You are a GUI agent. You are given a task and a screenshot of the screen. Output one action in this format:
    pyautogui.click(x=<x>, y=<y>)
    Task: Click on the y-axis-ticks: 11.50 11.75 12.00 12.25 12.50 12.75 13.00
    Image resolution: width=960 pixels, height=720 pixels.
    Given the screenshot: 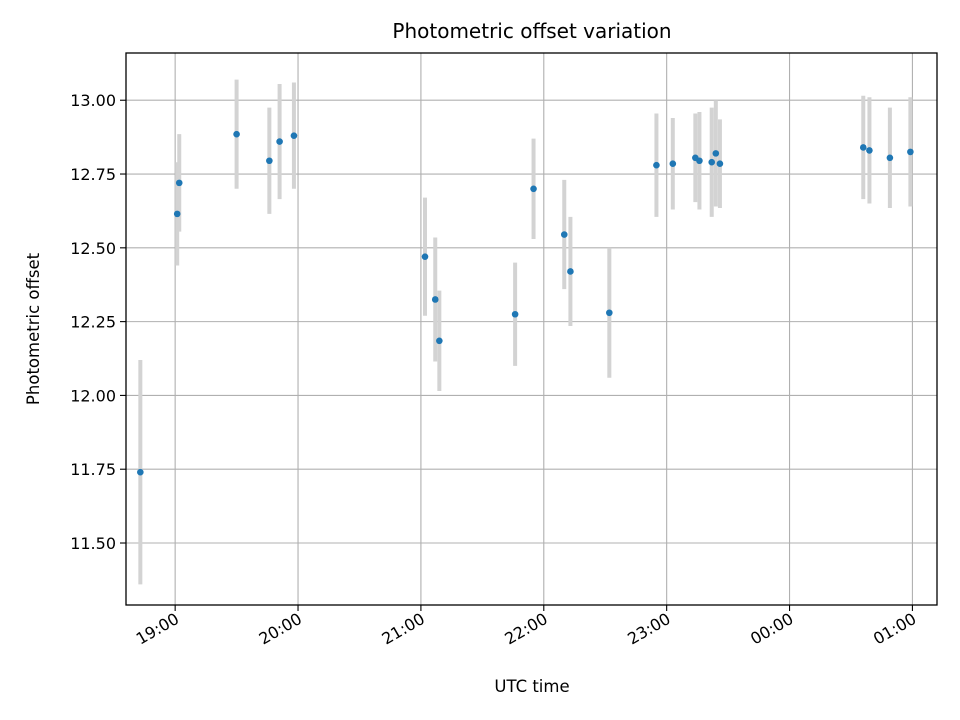 What is the action you would take?
    pyautogui.click(x=98, y=322)
    